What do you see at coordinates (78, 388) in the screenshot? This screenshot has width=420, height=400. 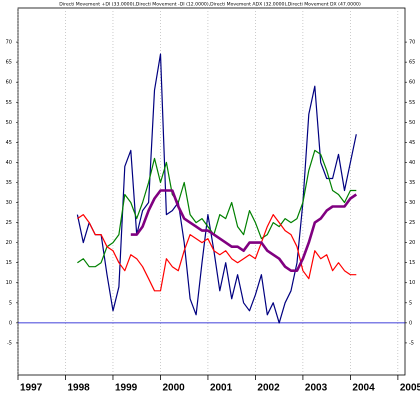 I see `x-tick-label: 1998` at bounding box center [78, 388].